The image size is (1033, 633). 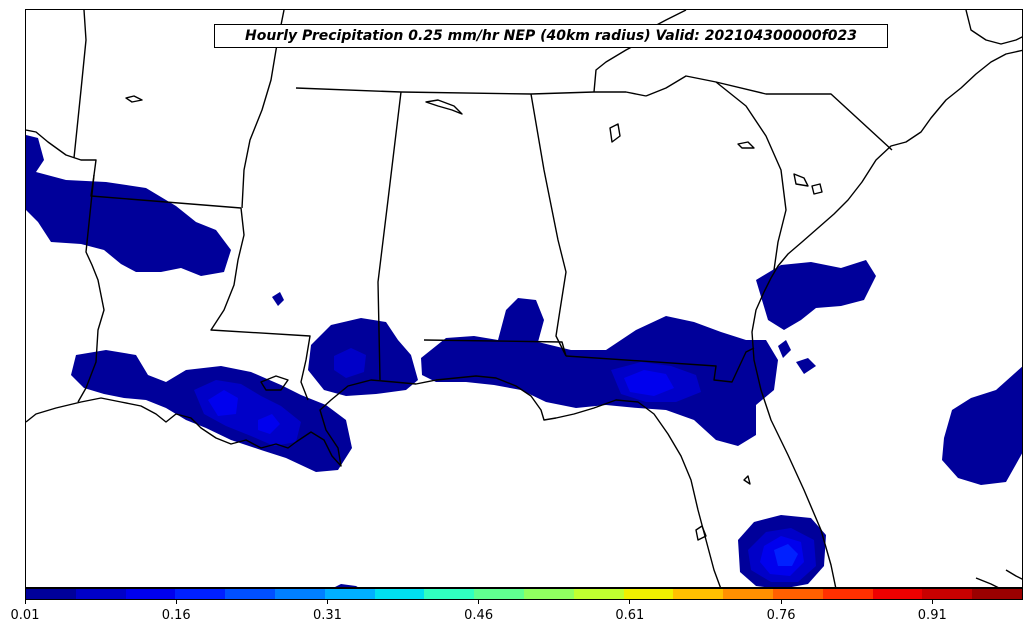 I want to click on colorbar-tick-label: 0.61, so click(x=630, y=615).